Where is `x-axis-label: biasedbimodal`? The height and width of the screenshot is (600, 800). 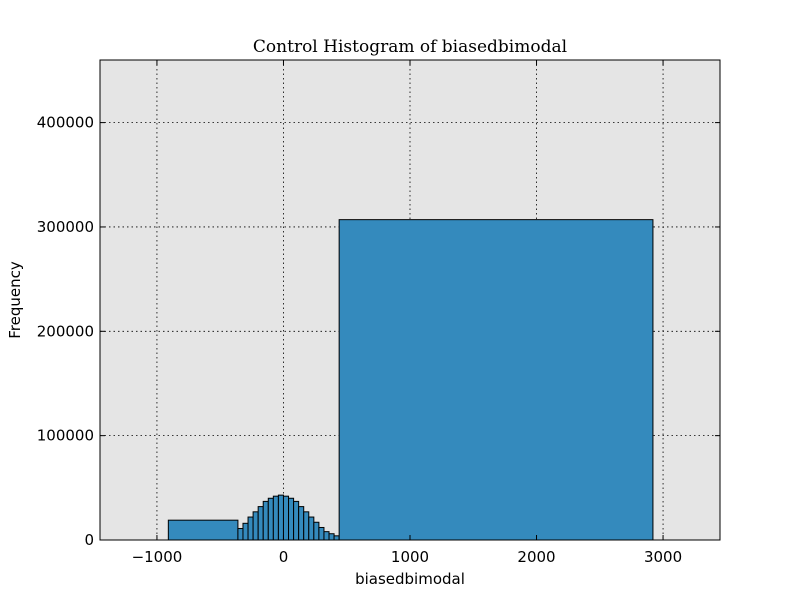 x-axis-label: biasedbimodal is located at coordinates (410, 579).